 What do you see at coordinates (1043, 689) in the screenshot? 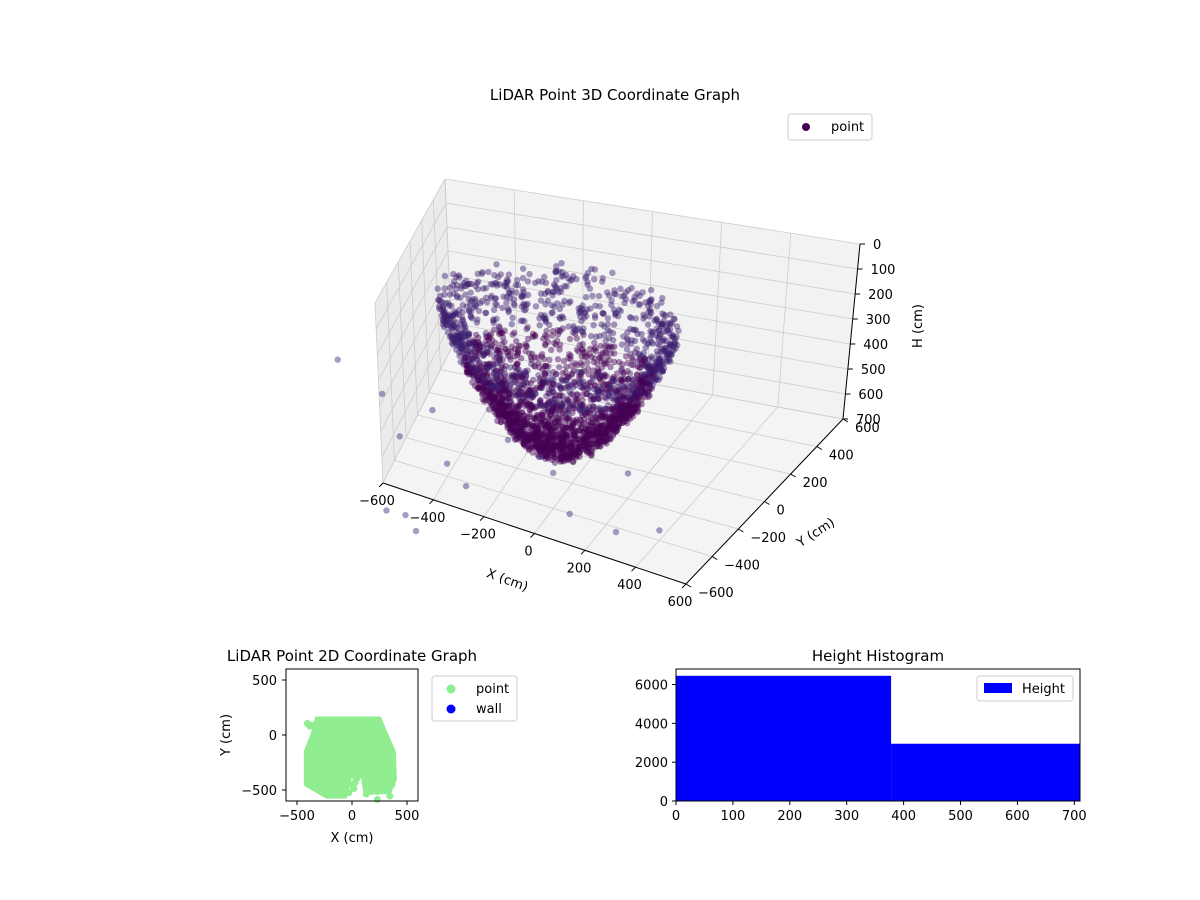
I see `legend-label-height: Height` at bounding box center [1043, 689].